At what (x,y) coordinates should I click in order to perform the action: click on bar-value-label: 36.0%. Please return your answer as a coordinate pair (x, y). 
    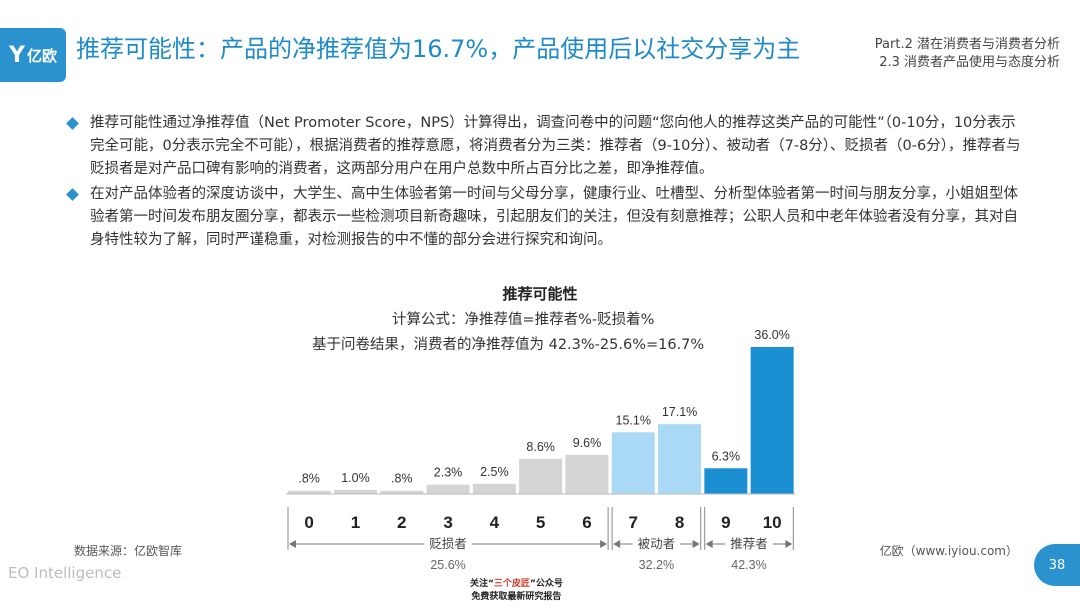
    Looking at the image, I should click on (771, 335).